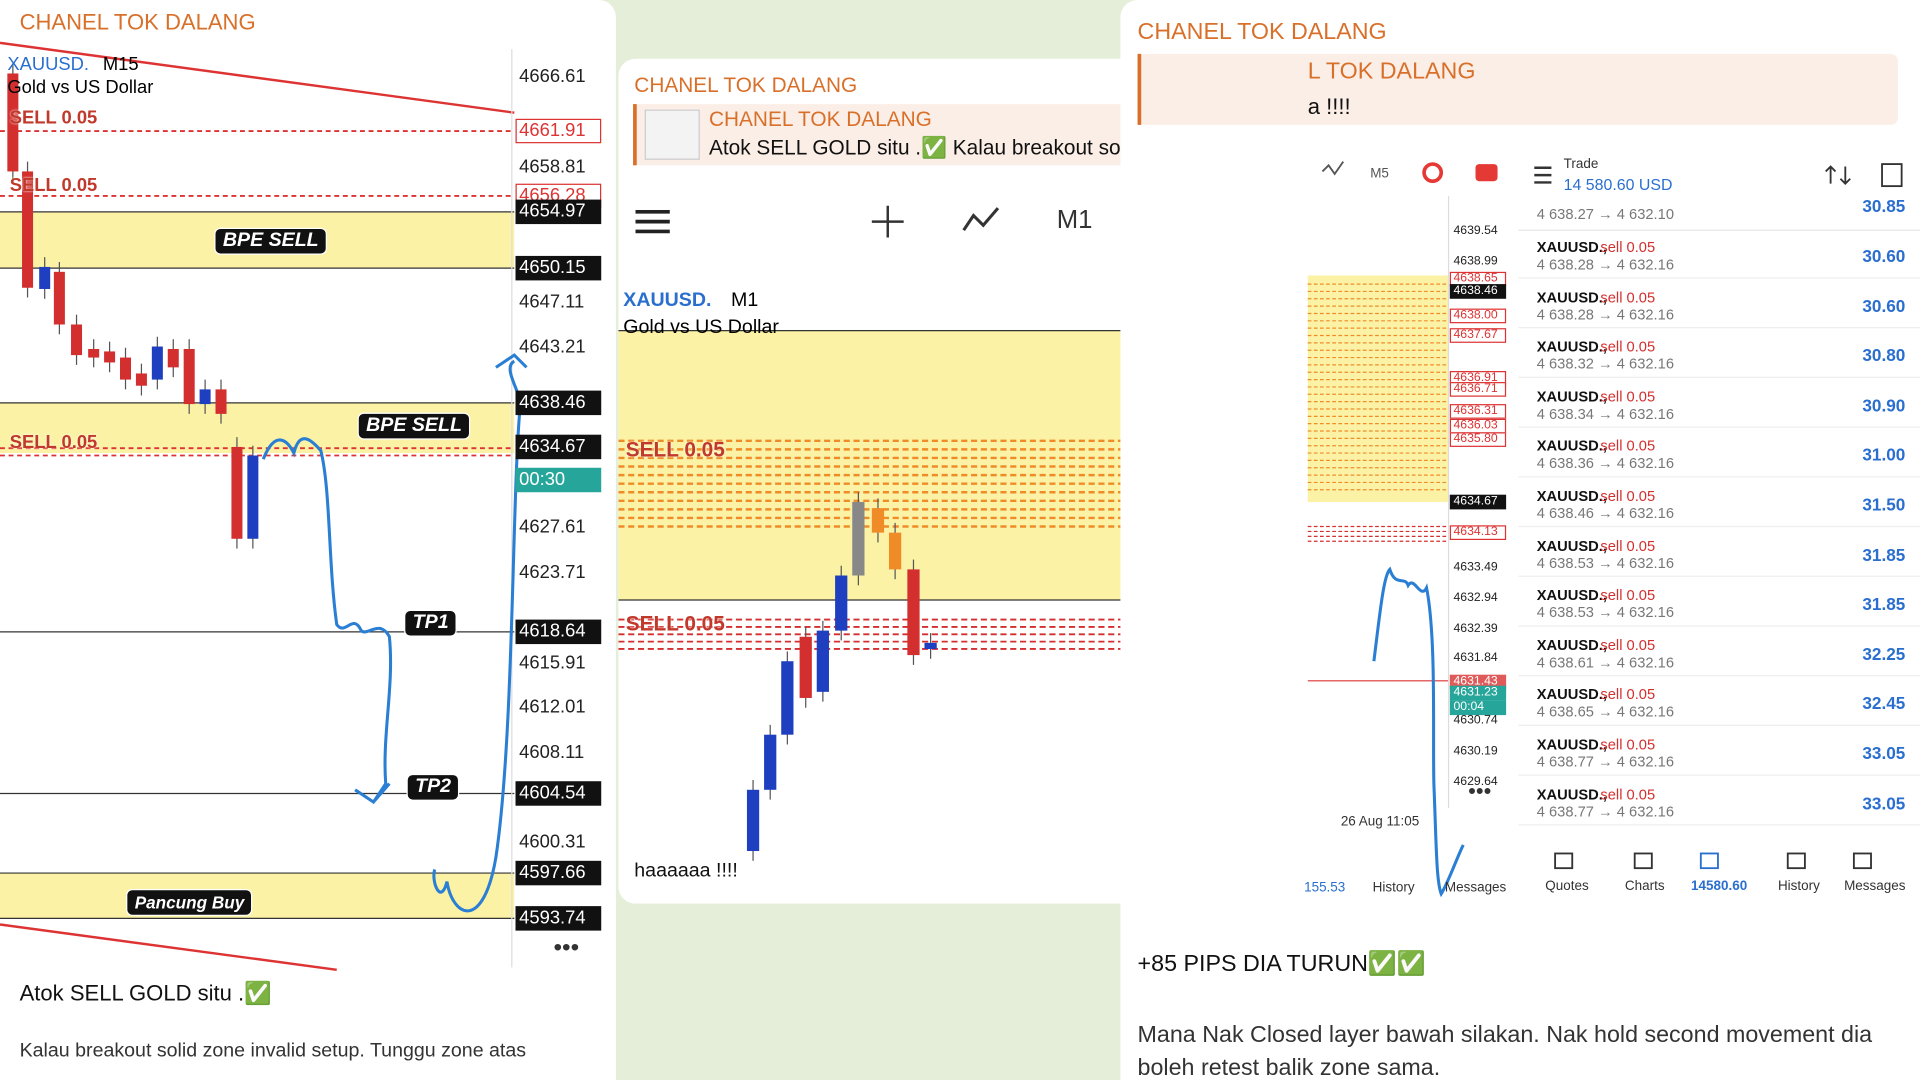 Image resolution: width=1920 pixels, height=1080 pixels. I want to click on reply-text: a !!!!, so click(1329, 106).